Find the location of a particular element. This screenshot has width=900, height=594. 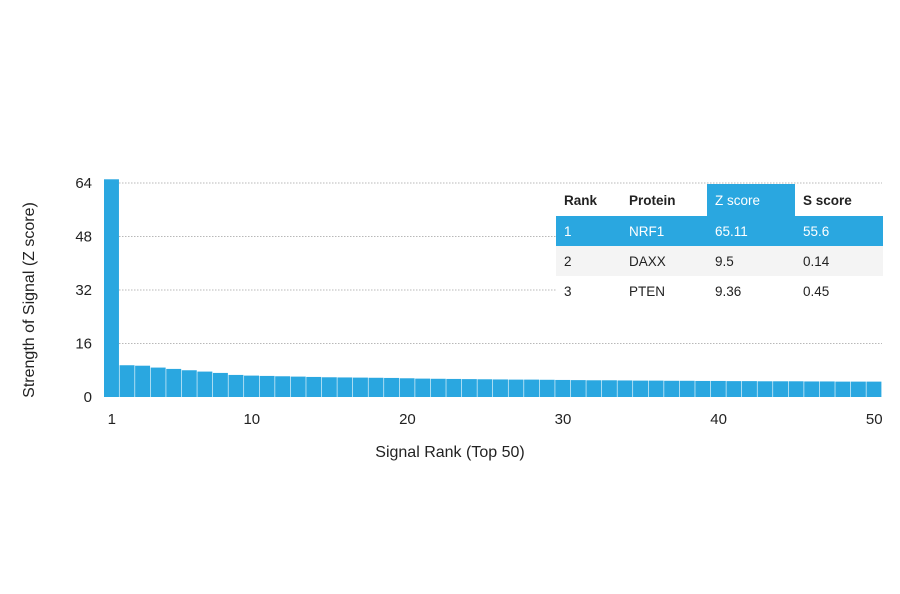

y-tick-label: 64 is located at coordinates (83, 183).